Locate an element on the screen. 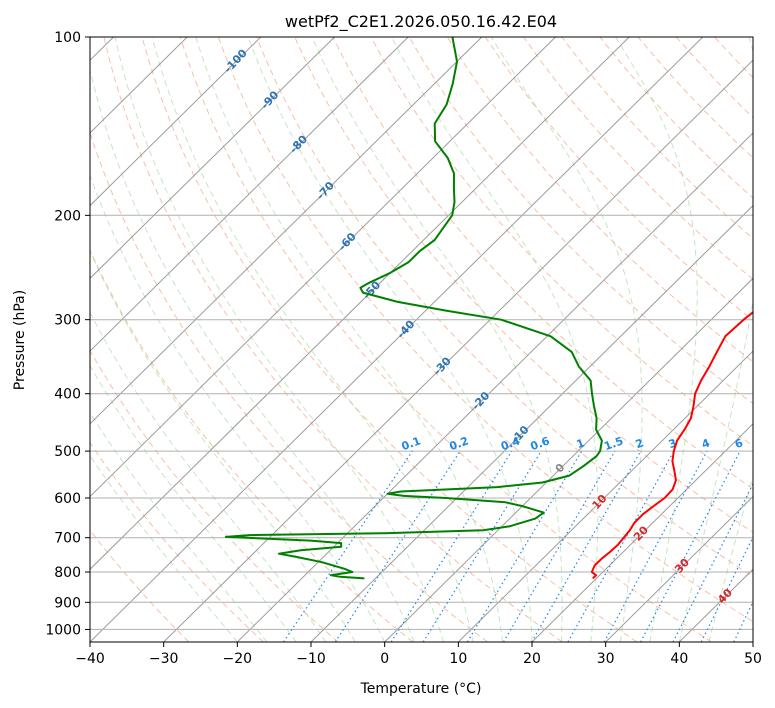  x-tick-label: 50 is located at coordinates (753, 659).